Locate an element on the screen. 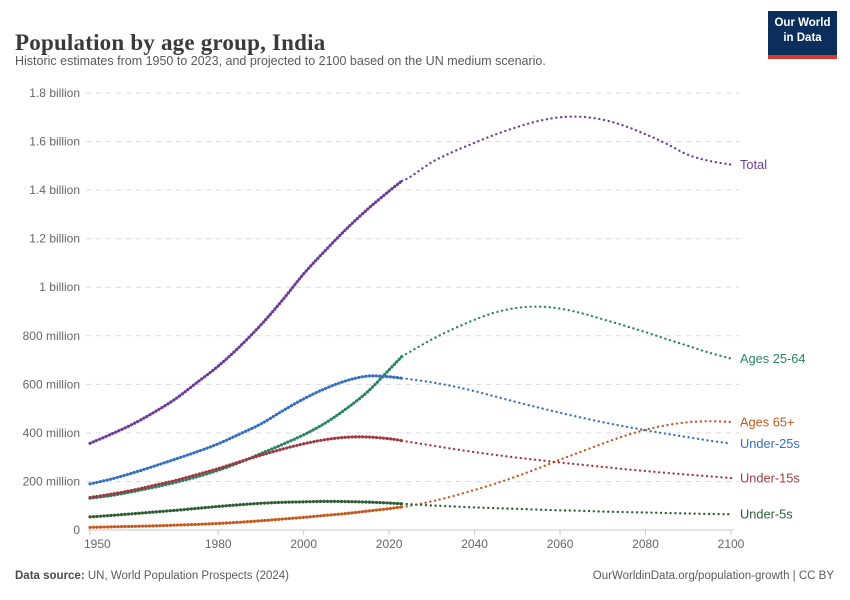 The height and width of the screenshot is (600, 850). y-tick-label: 200 million is located at coordinates (51, 481).